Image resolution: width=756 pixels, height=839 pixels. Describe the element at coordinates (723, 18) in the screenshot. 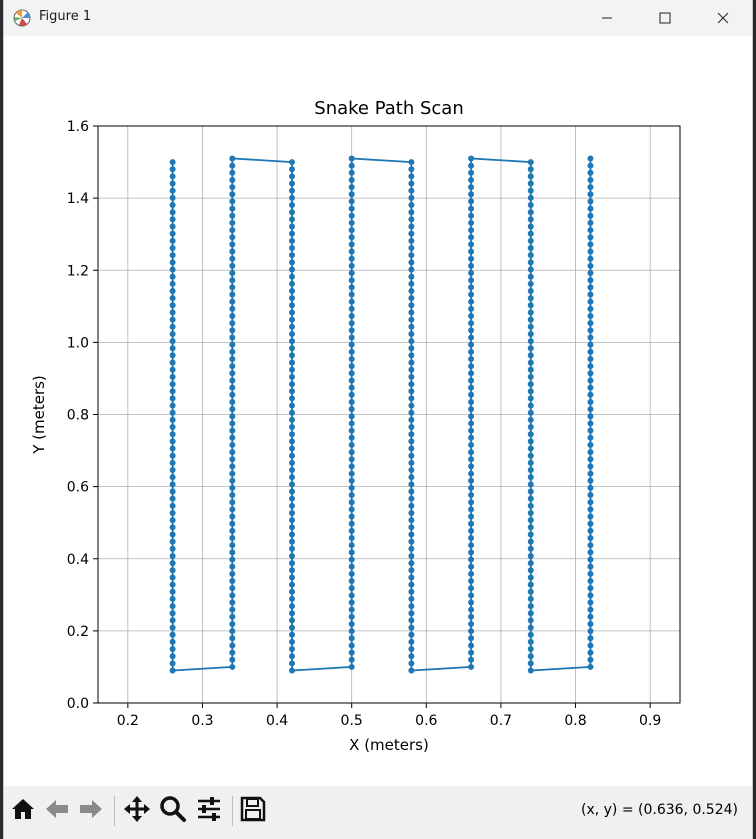

I see `close-button` at that location.